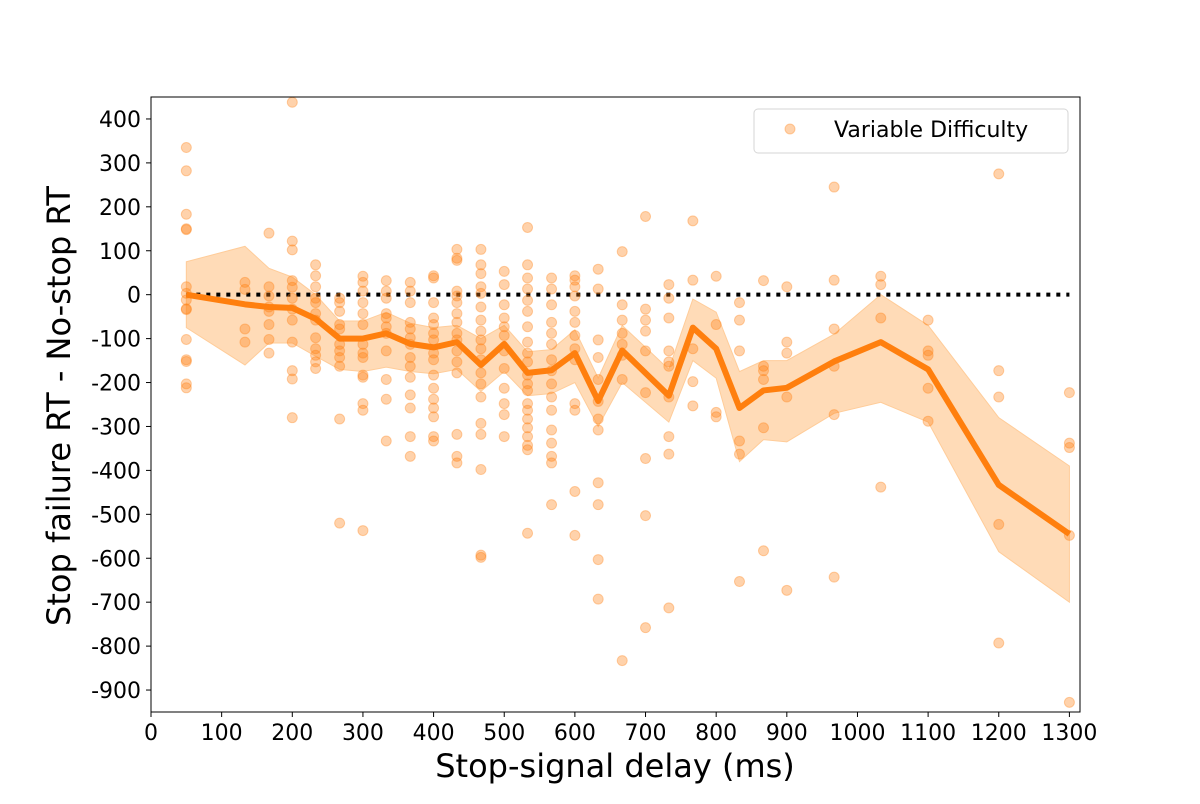 This screenshot has height=804, width=1200. What do you see at coordinates (120, 164) in the screenshot?
I see `y-tick-label: 300` at bounding box center [120, 164].